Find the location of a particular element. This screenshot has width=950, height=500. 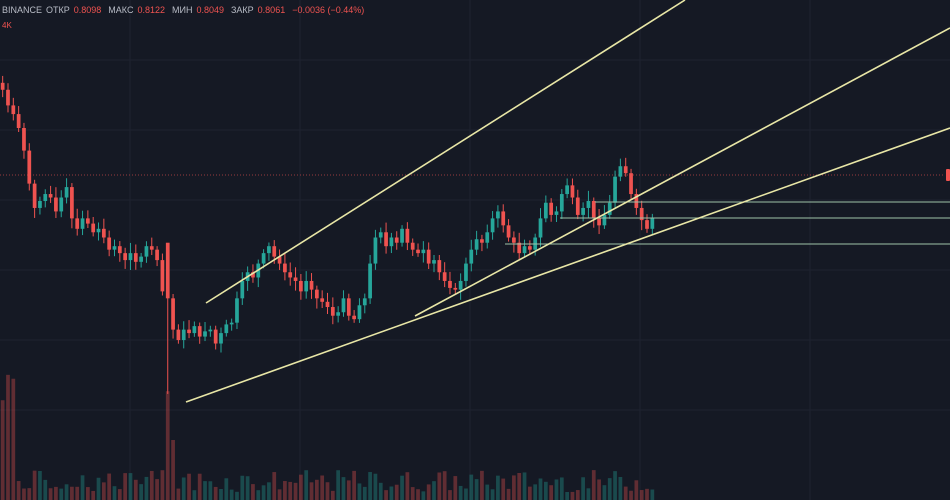

price-marker is located at coordinates (948, 175).